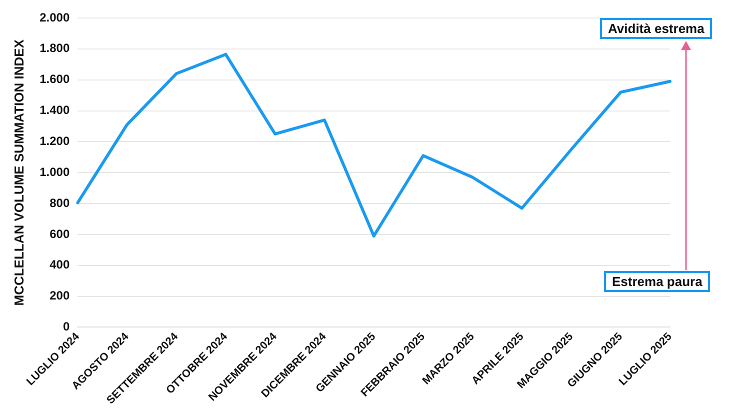 The width and height of the screenshot is (736, 416). What do you see at coordinates (55, 141) in the screenshot?
I see `y-tick-label: 1.200` at bounding box center [55, 141].